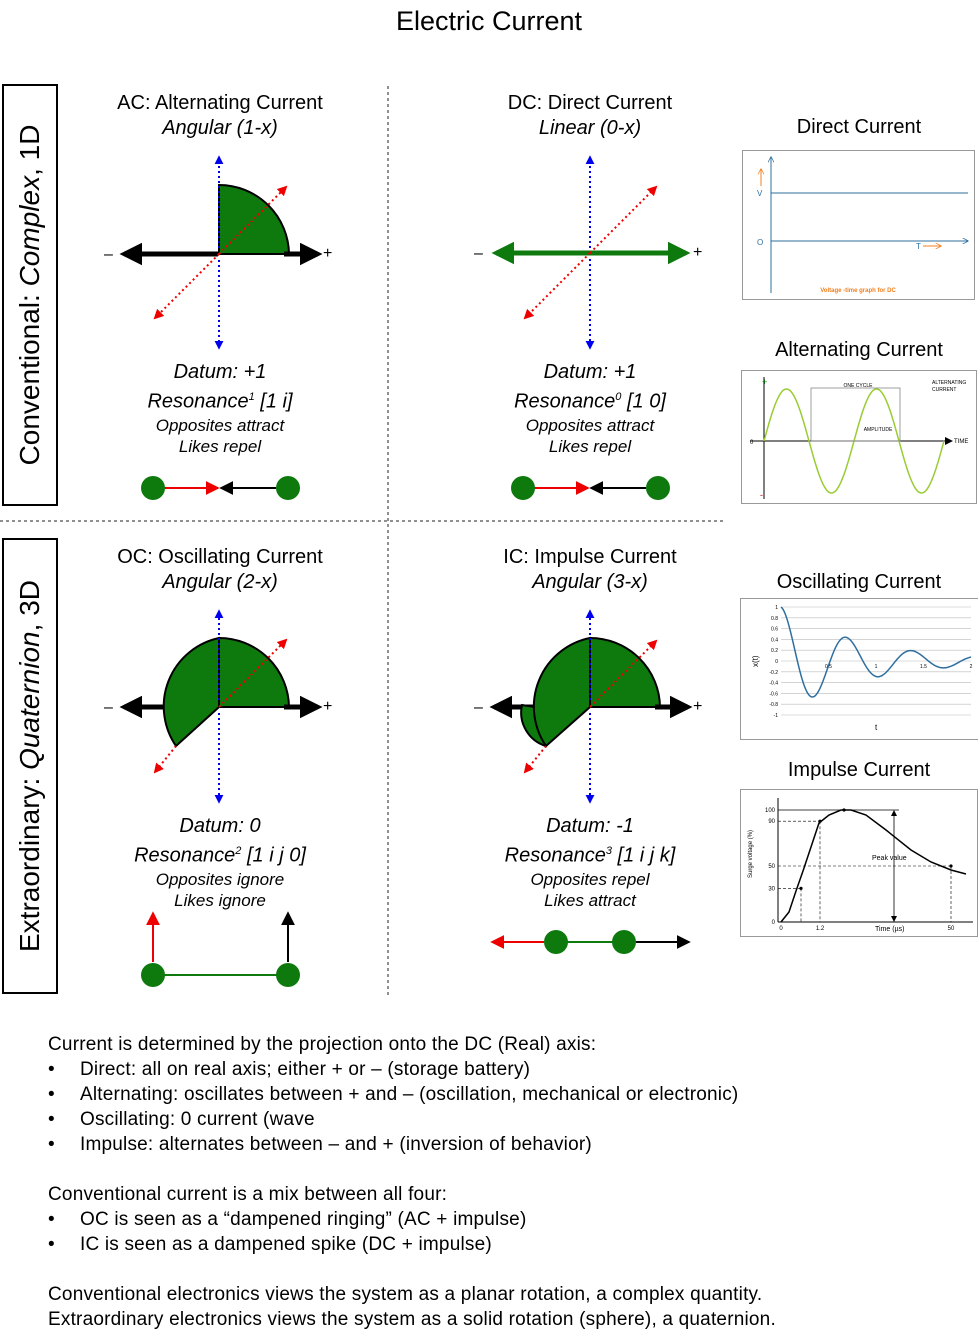 The height and width of the screenshot is (1340, 978). What do you see at coordinates (761, 495) in the screenshot?
I see `ac-minus: -` at bounding box center [761, 495].